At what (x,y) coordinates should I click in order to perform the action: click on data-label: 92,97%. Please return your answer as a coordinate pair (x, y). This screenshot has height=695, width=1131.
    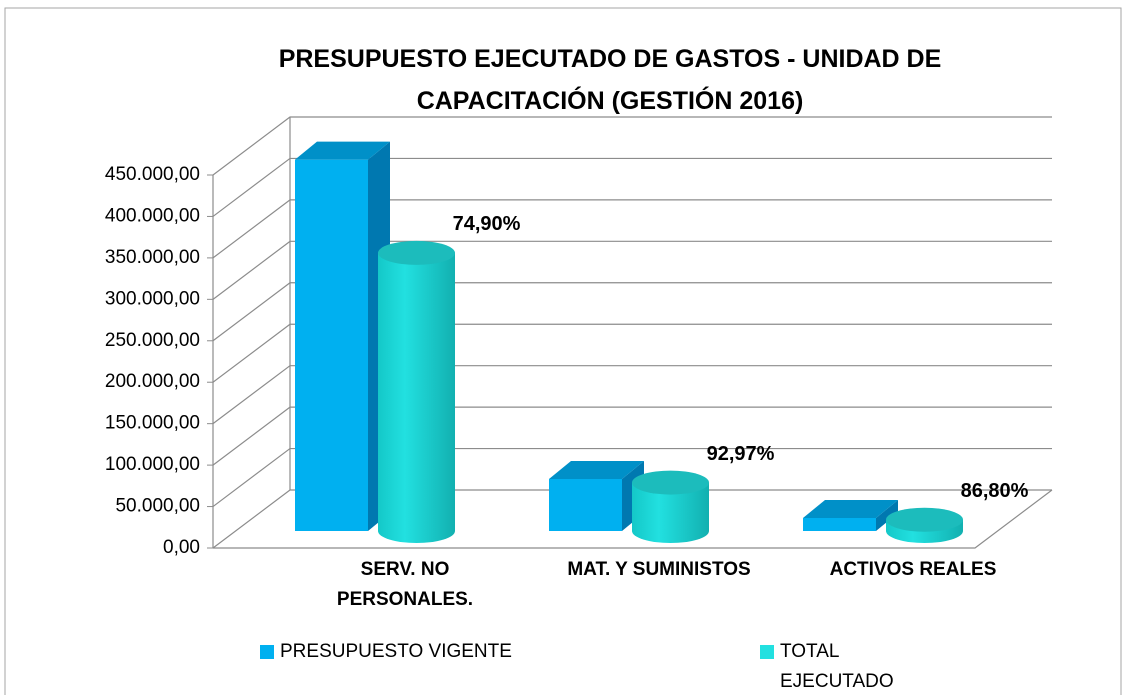
    Looking at the image, I should click on (741, 454).